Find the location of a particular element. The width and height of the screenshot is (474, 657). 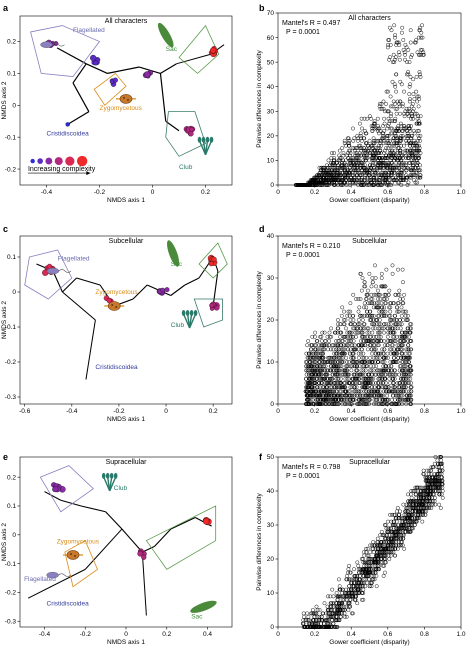

zygomycetous-icon is located at coordinates (126, 99).